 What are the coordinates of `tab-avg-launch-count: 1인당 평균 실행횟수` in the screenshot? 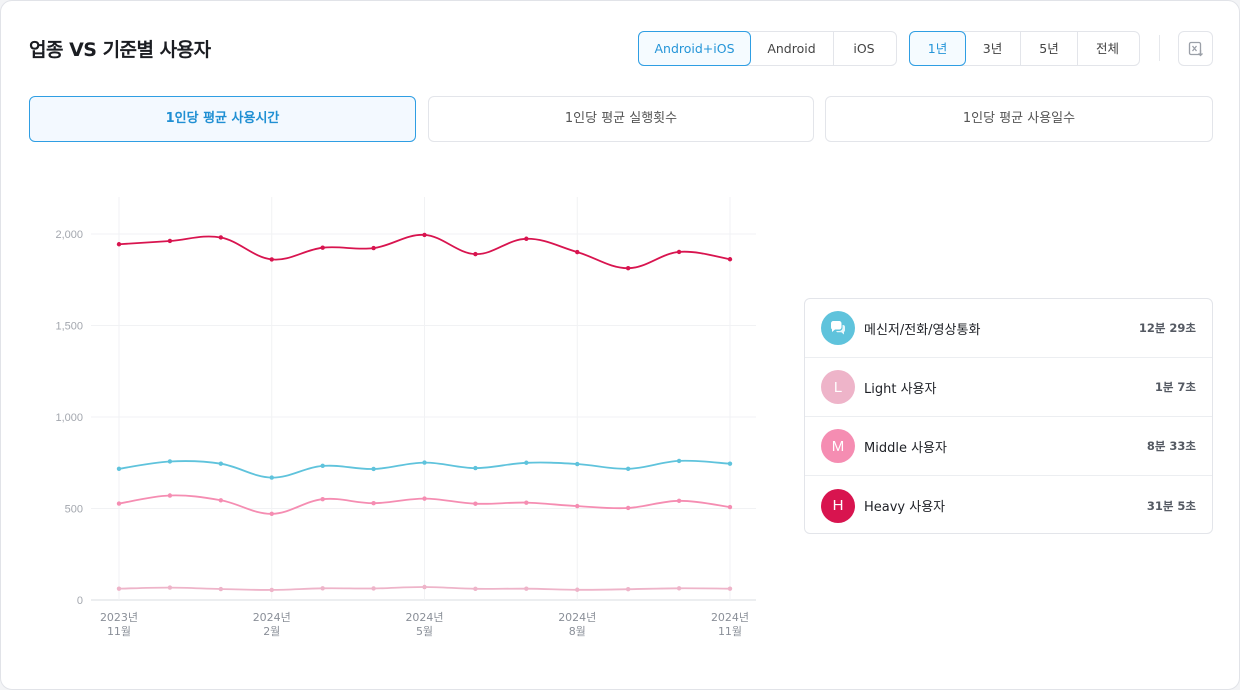 It's located at (621, 119).